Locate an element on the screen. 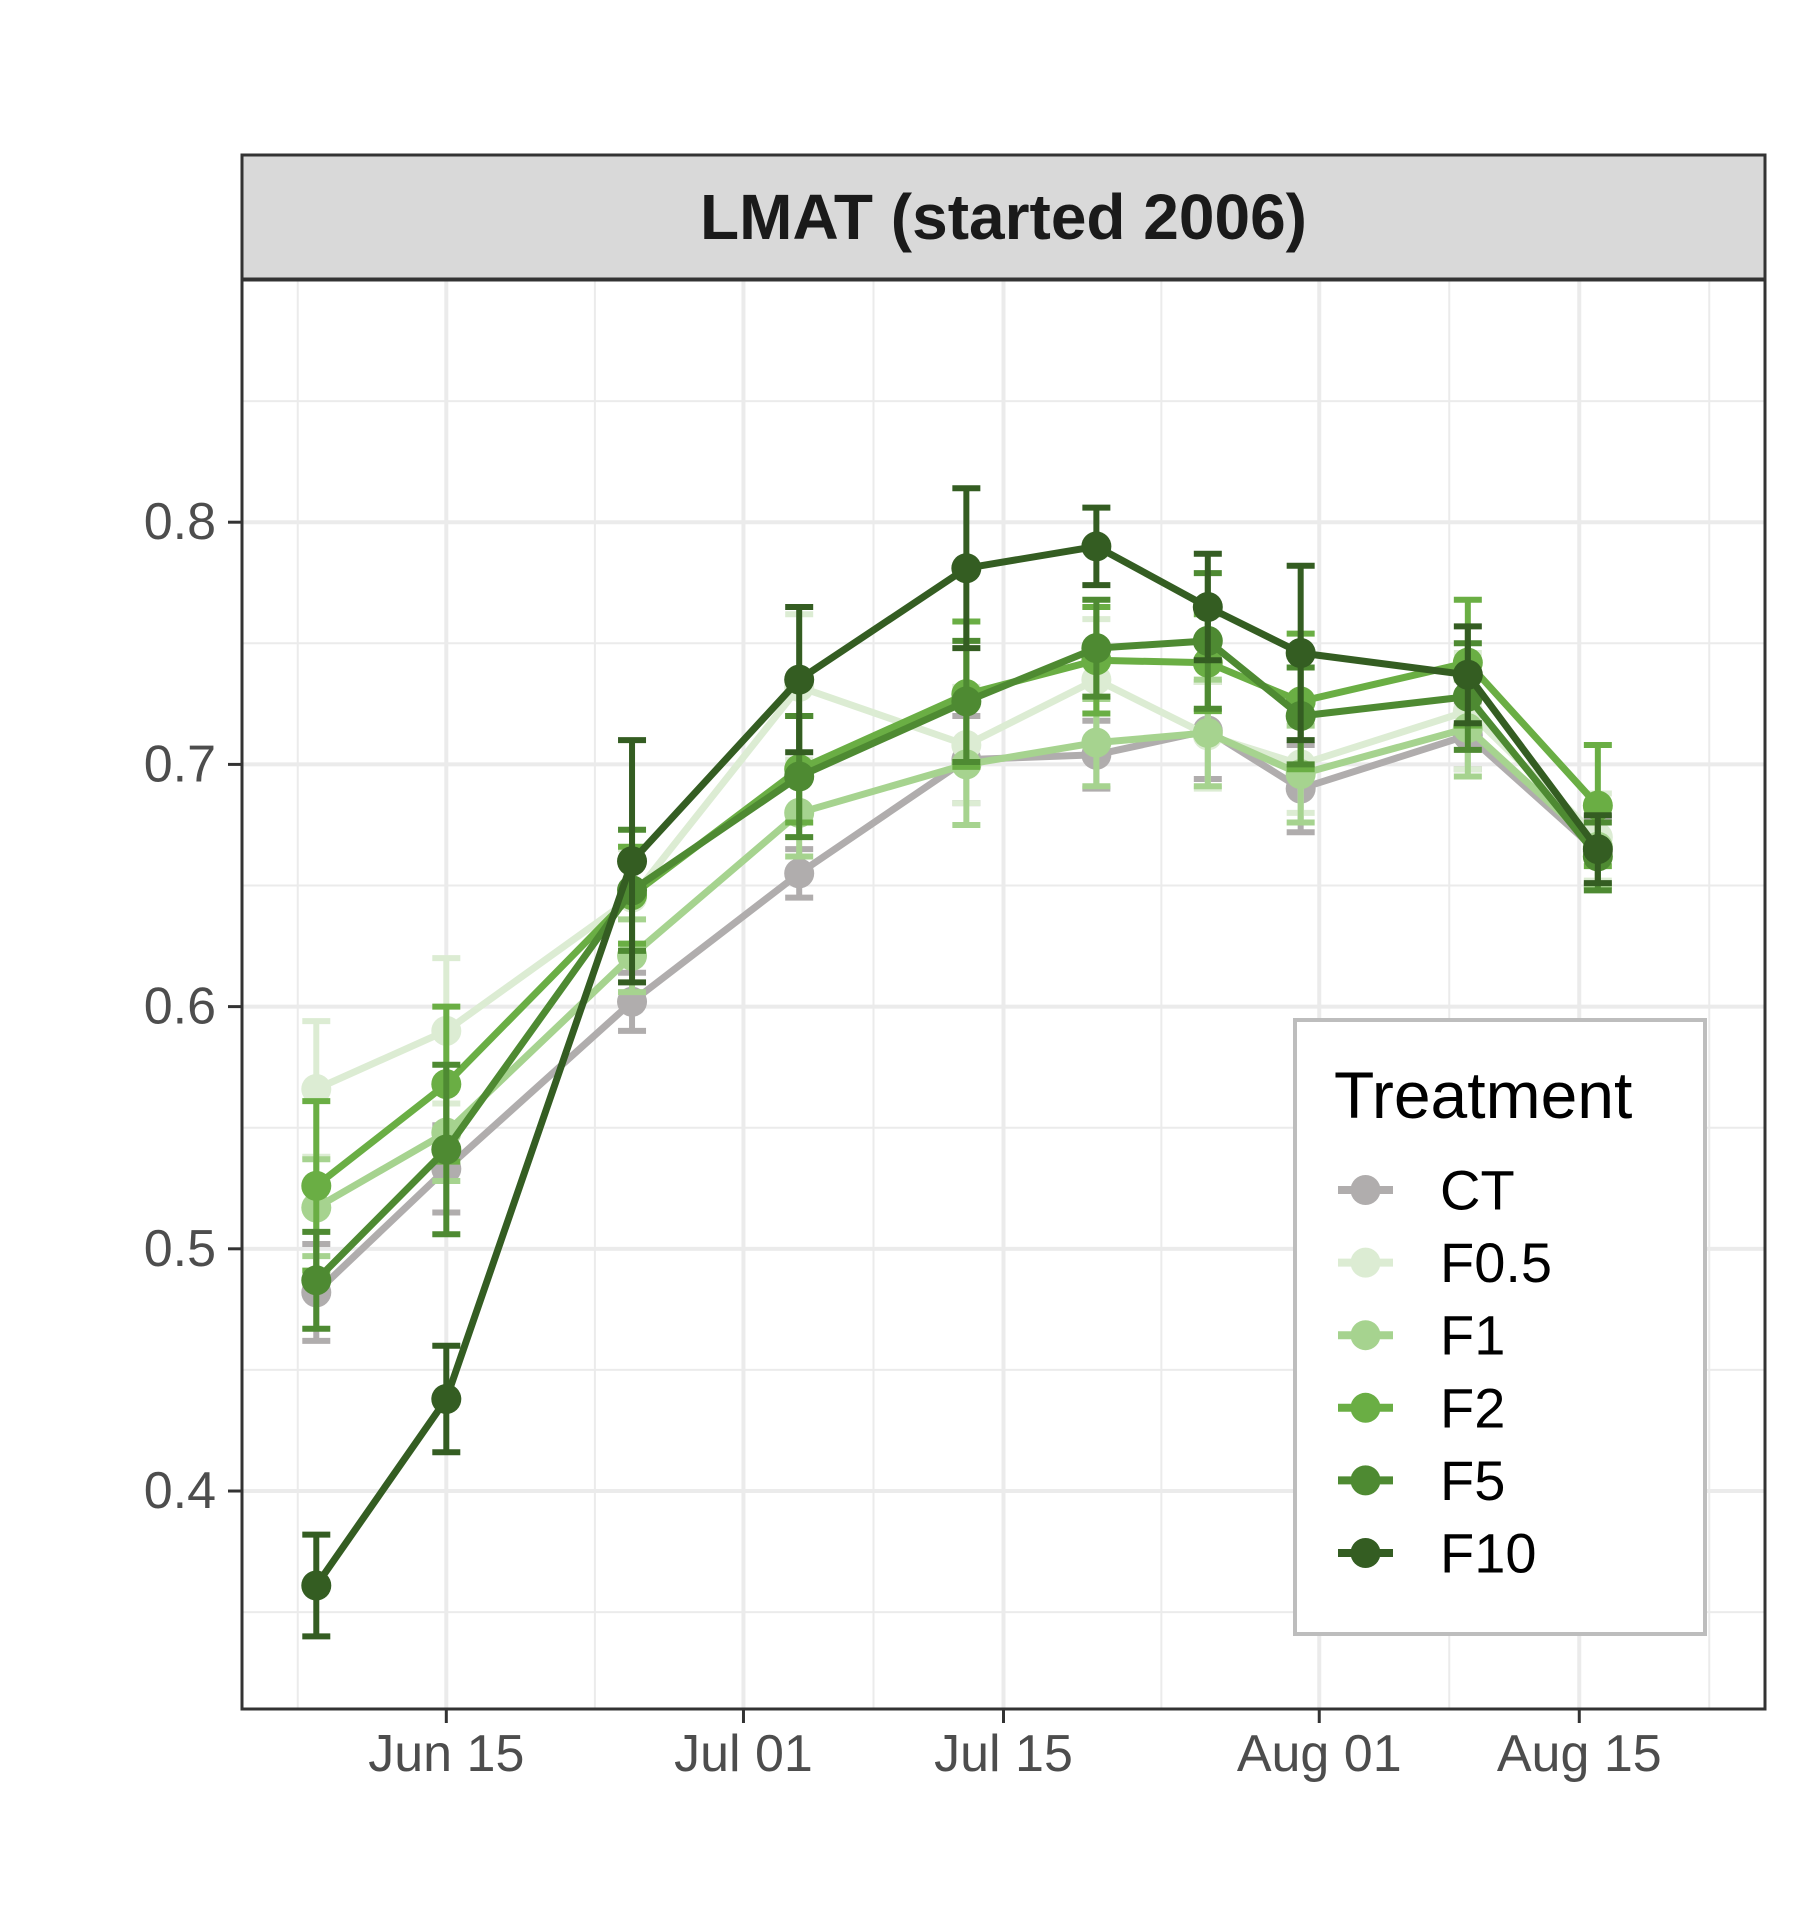 The width and height of the screenshot is (1800, 1921). chart-title: LMAT (started 2006) is located at coordinates (1003, 217).